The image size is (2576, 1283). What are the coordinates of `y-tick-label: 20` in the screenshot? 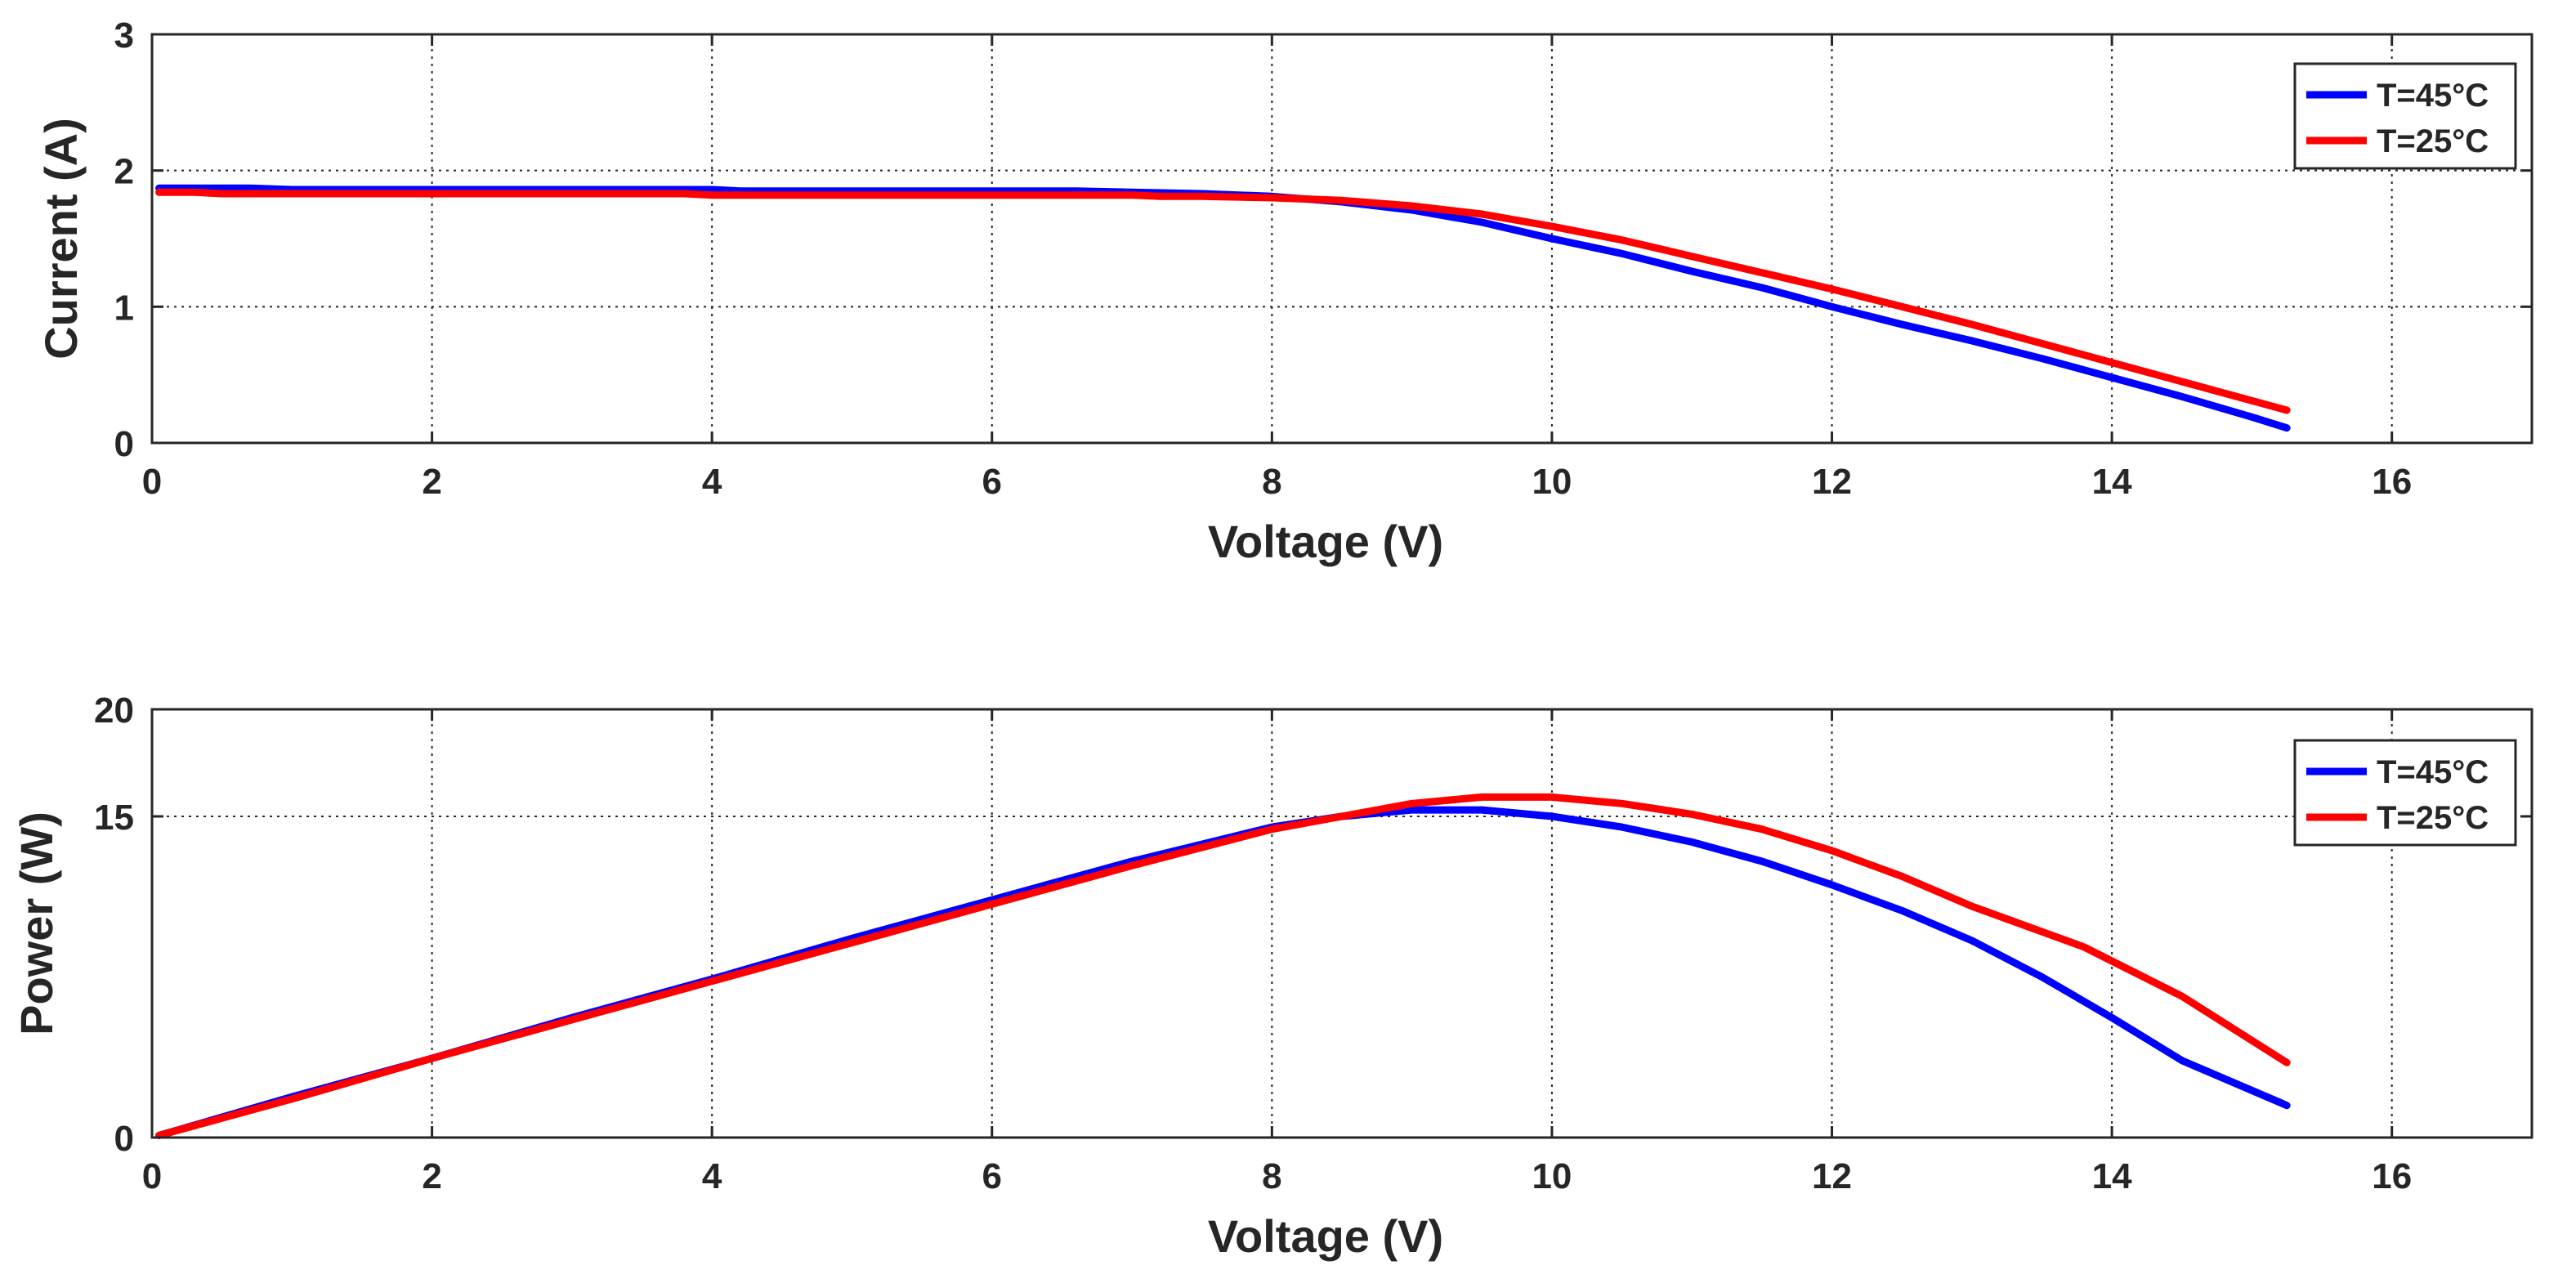 It's located at (114, 711).